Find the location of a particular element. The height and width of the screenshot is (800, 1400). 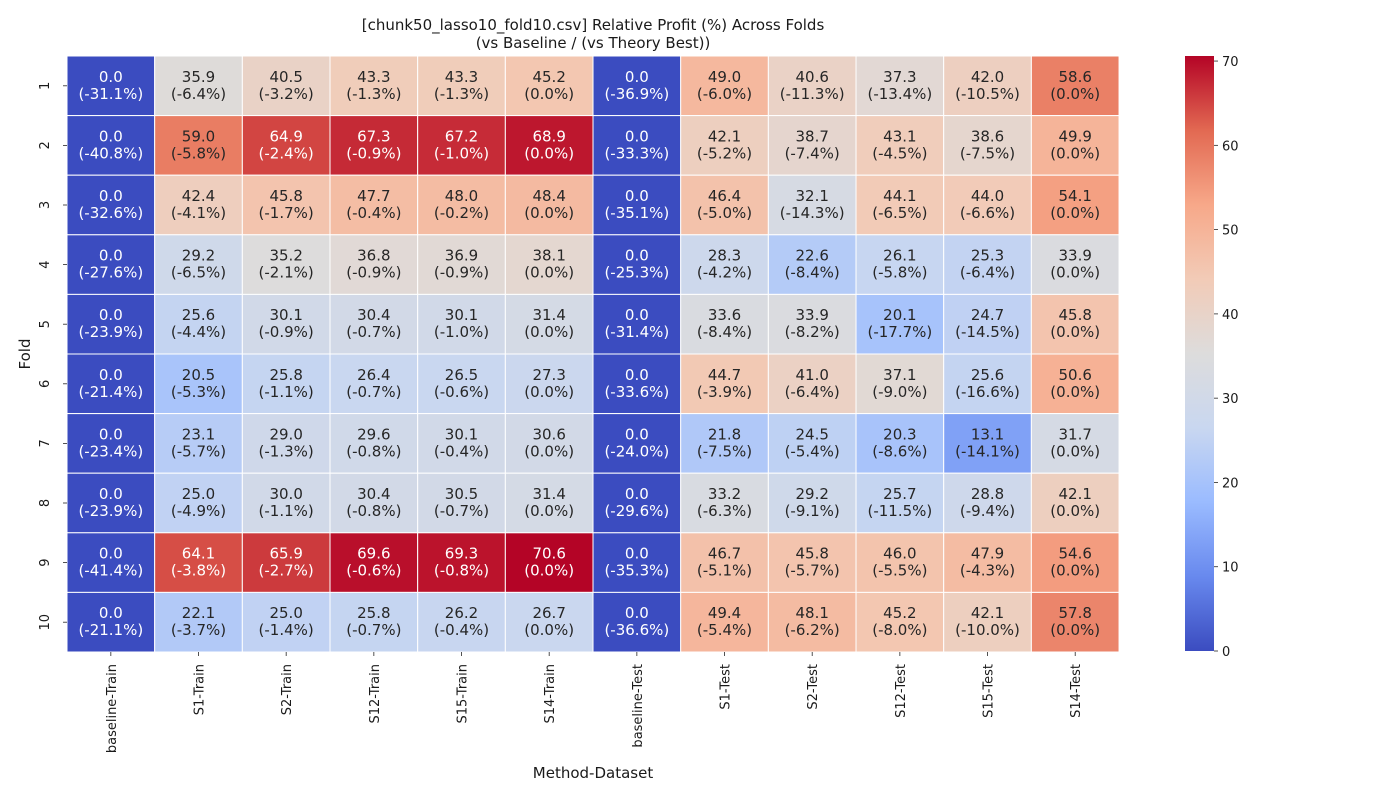

cell-value-label: 68.9 is located at coordinates (548, 136).